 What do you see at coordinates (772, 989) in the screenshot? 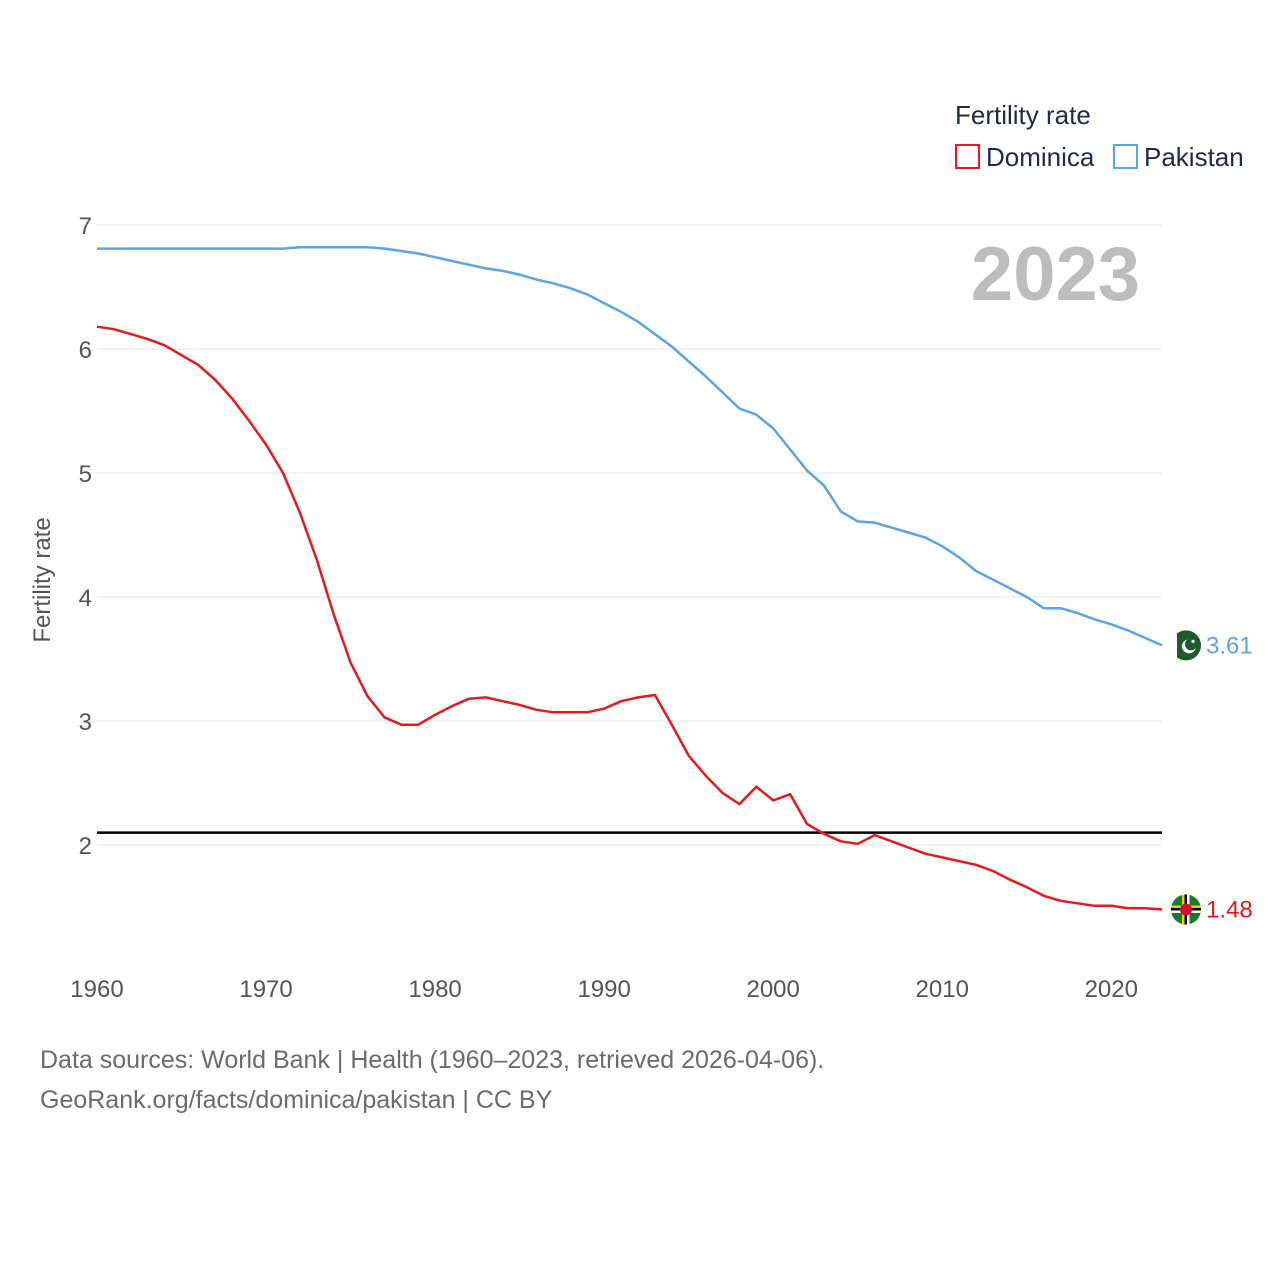
I see `x-tick-label: 2000` at bounding box center [772, 989].